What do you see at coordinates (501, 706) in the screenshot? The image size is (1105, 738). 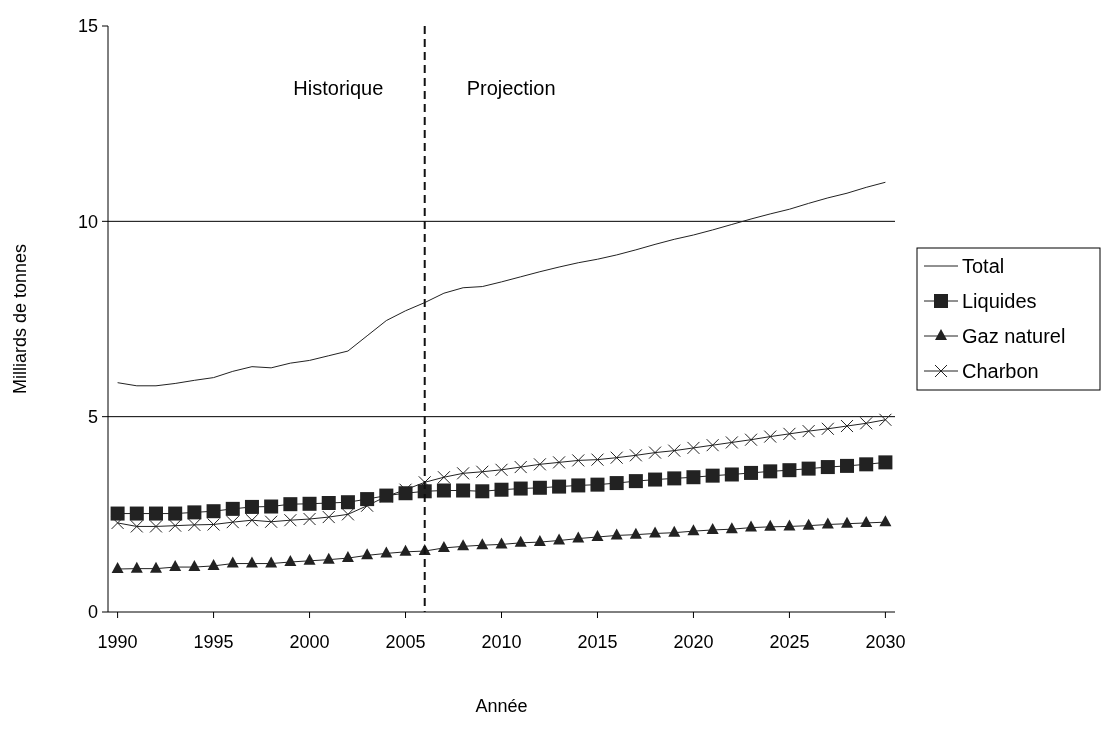 I see `x-axis-title: Année` at bounding box center [501, 706].